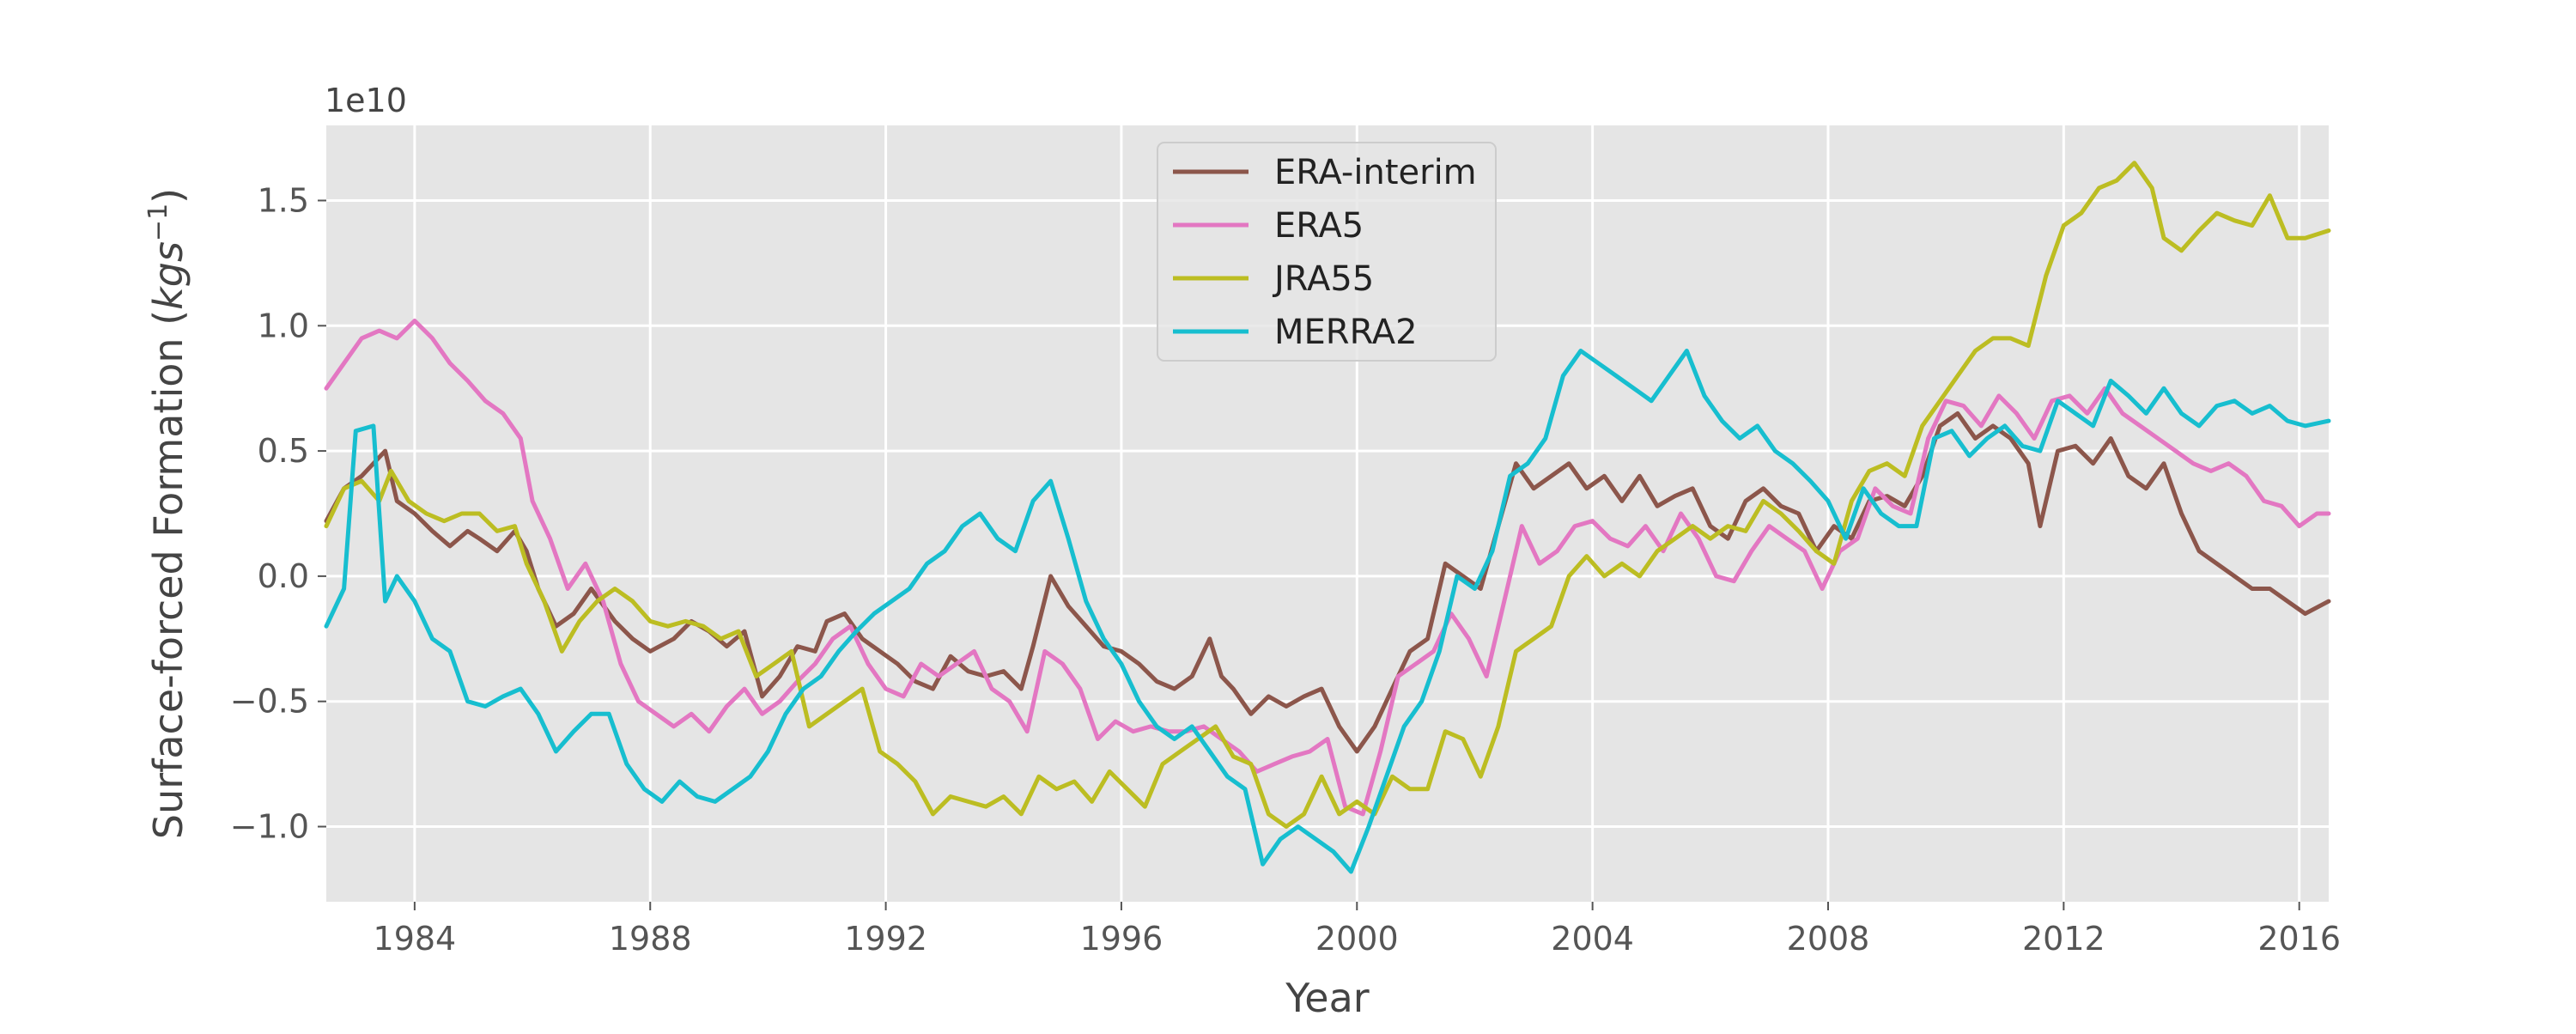  What do you see at coordinates (1592, 939) in the screenshot?
I see `x-tick-label: 2004` at bounding box center [1592, 939].